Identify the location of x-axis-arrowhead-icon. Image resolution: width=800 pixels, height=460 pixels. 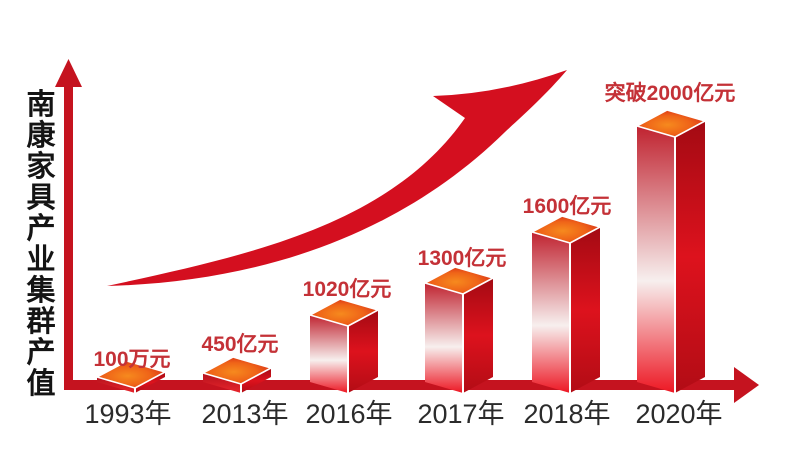
(746, 385).